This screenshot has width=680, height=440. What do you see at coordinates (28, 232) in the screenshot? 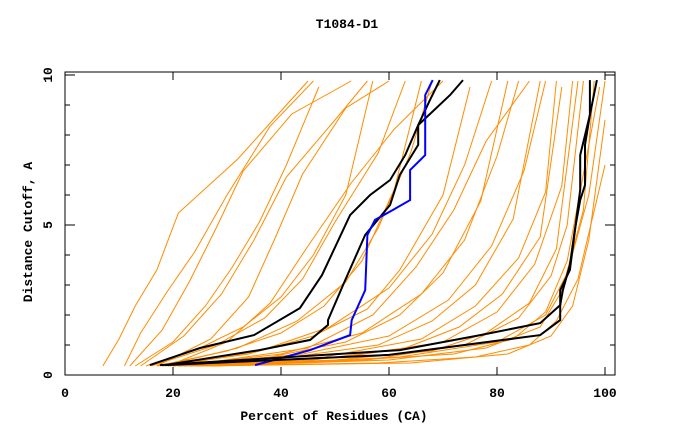
I see `y-axis-label: Distance Cutoff, A` at bounding box center [28, 232].